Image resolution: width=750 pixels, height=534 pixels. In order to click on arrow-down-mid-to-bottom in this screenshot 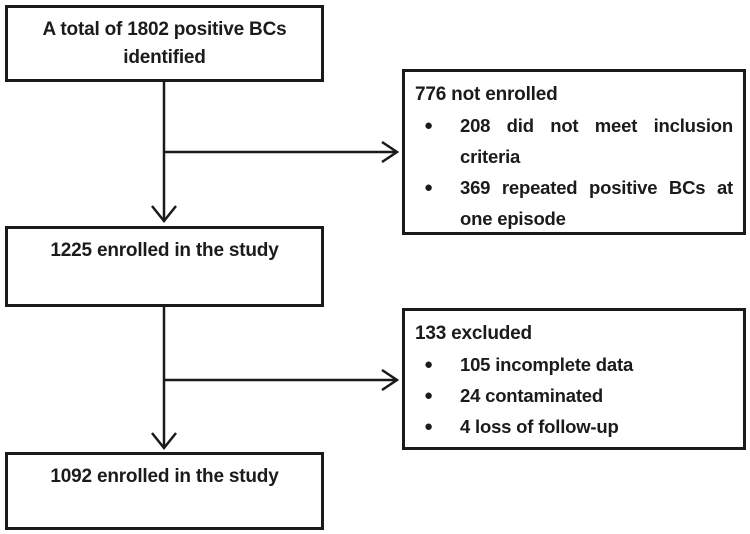, I will do `click(164, 379)`.